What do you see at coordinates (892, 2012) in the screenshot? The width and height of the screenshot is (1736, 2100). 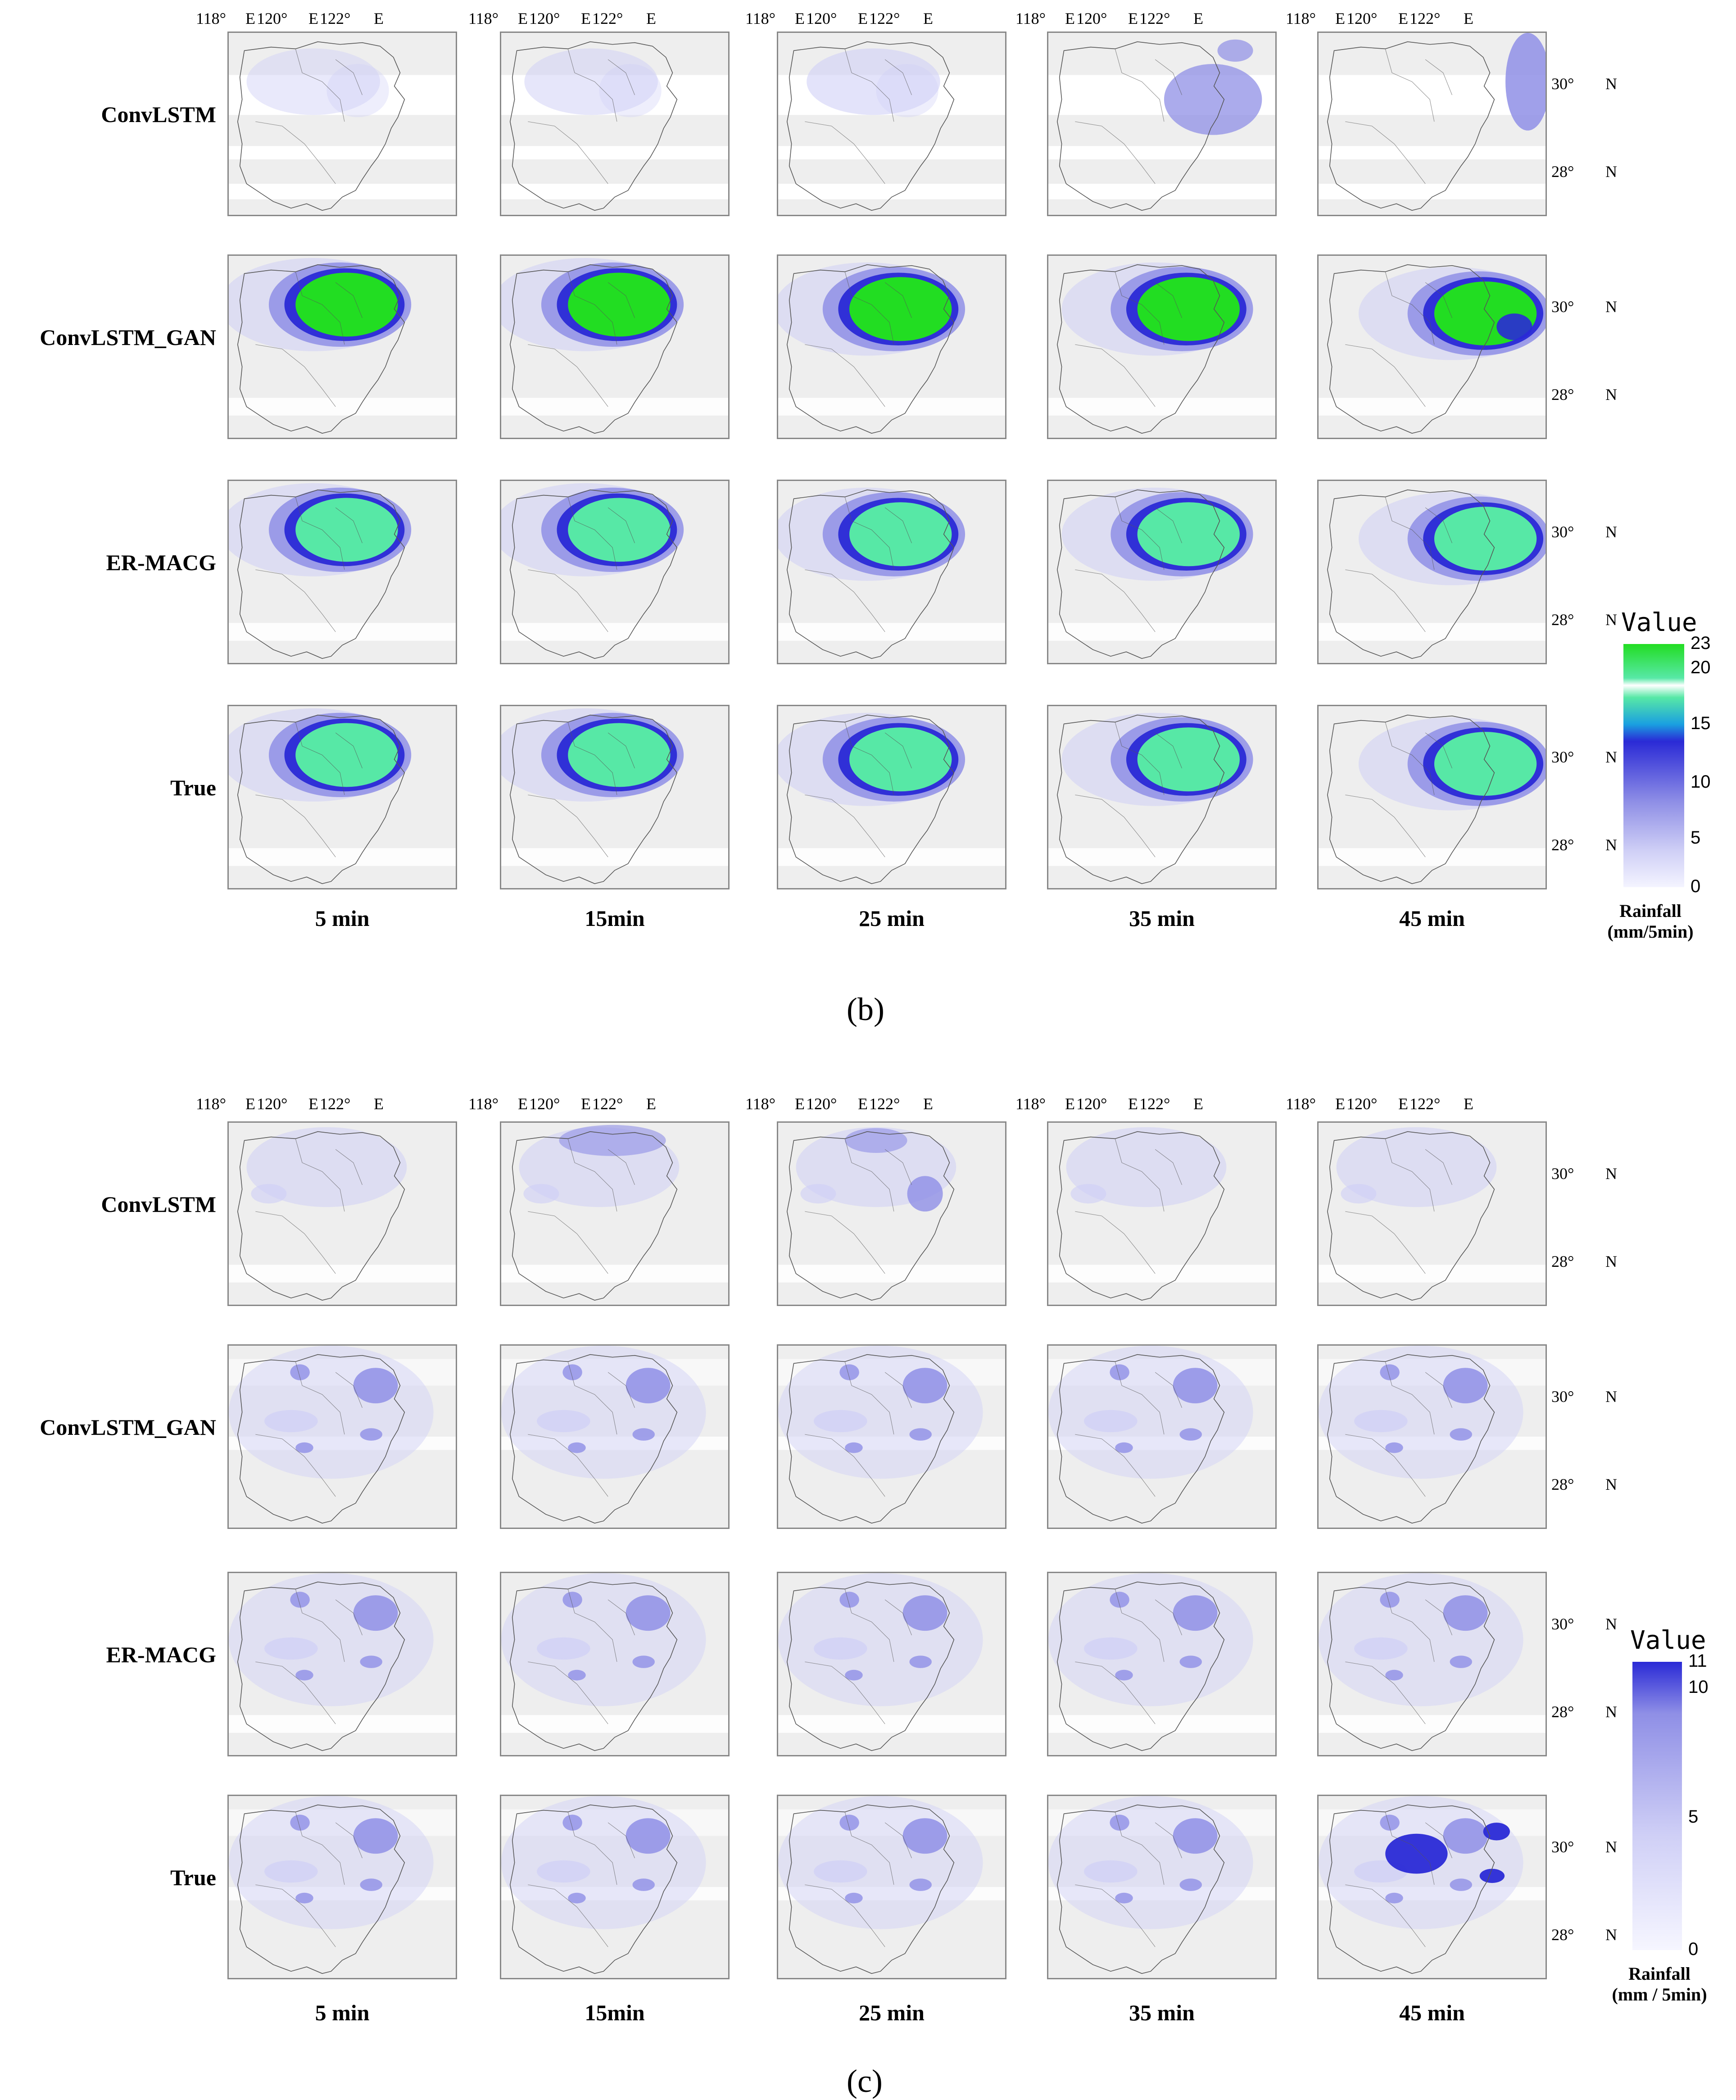 I see `column-label: 25 min` at bounding box center [892, 2012].